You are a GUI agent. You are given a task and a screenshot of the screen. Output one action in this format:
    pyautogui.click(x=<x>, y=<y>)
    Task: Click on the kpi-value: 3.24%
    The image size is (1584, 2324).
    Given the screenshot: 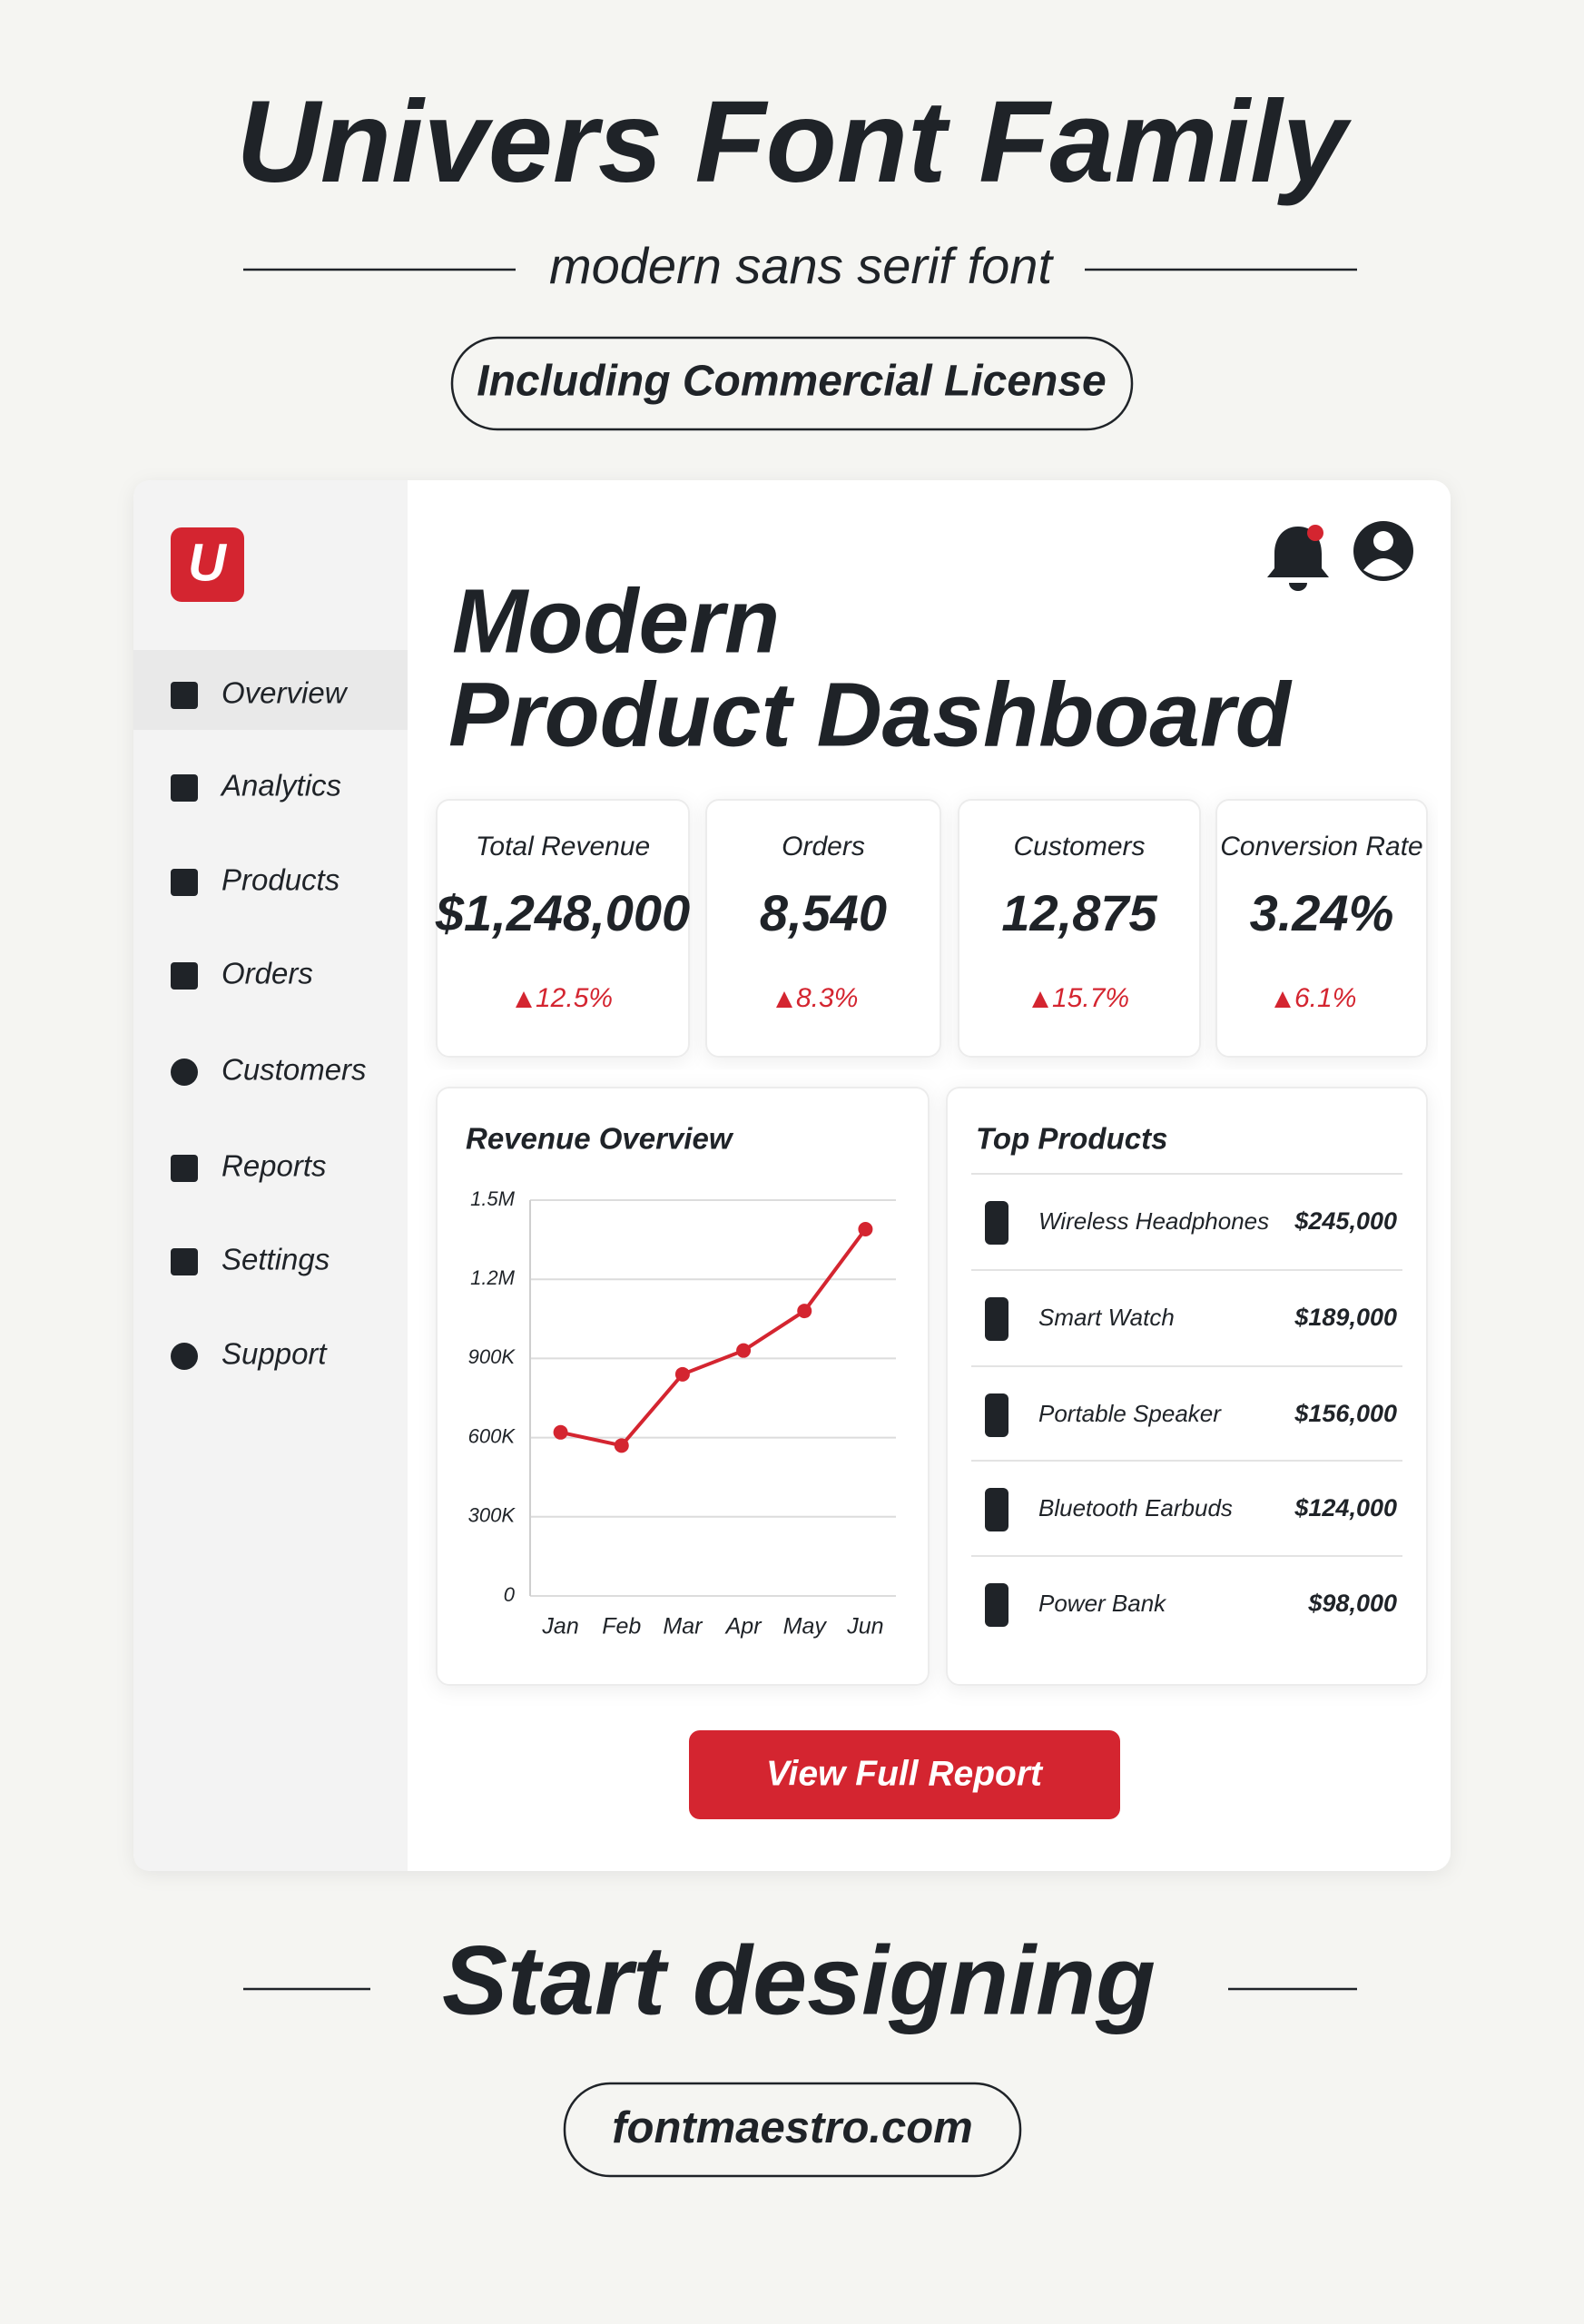 What is the action you would take?
    pyautogui.click(x=1322, y=912)
    